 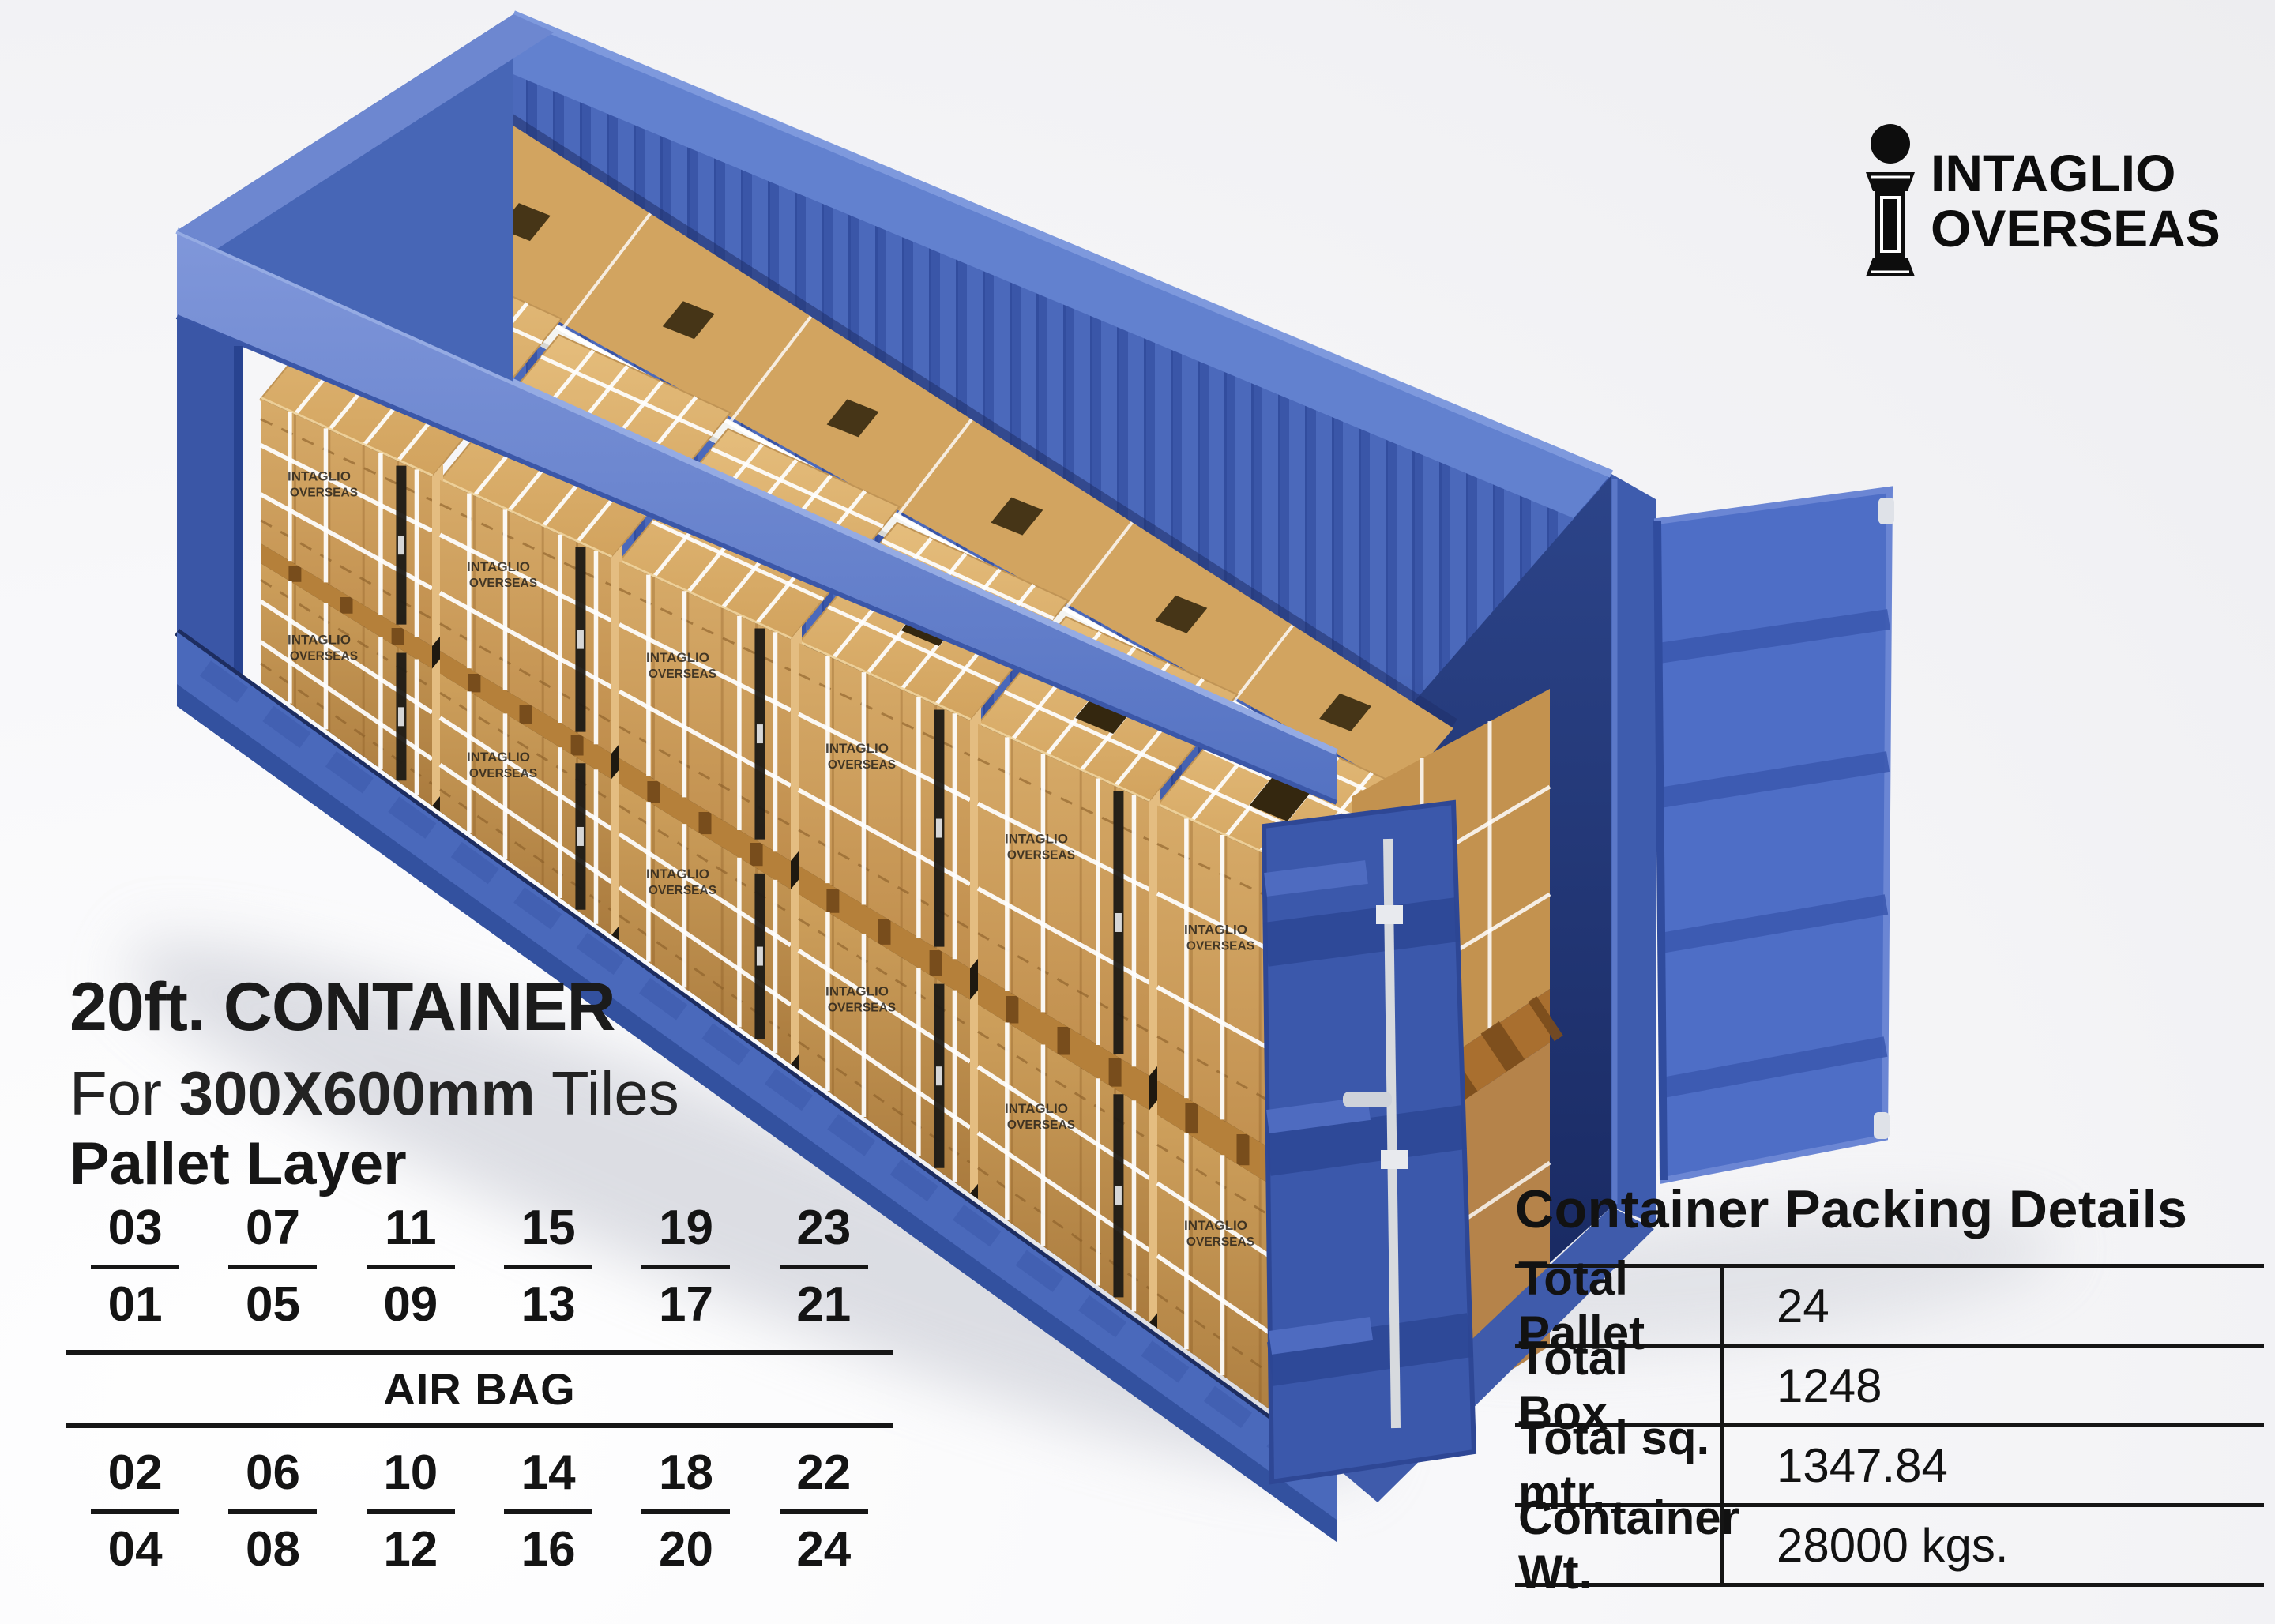 I want to click on pallet-number: 02, so click(x=135, y=1472).